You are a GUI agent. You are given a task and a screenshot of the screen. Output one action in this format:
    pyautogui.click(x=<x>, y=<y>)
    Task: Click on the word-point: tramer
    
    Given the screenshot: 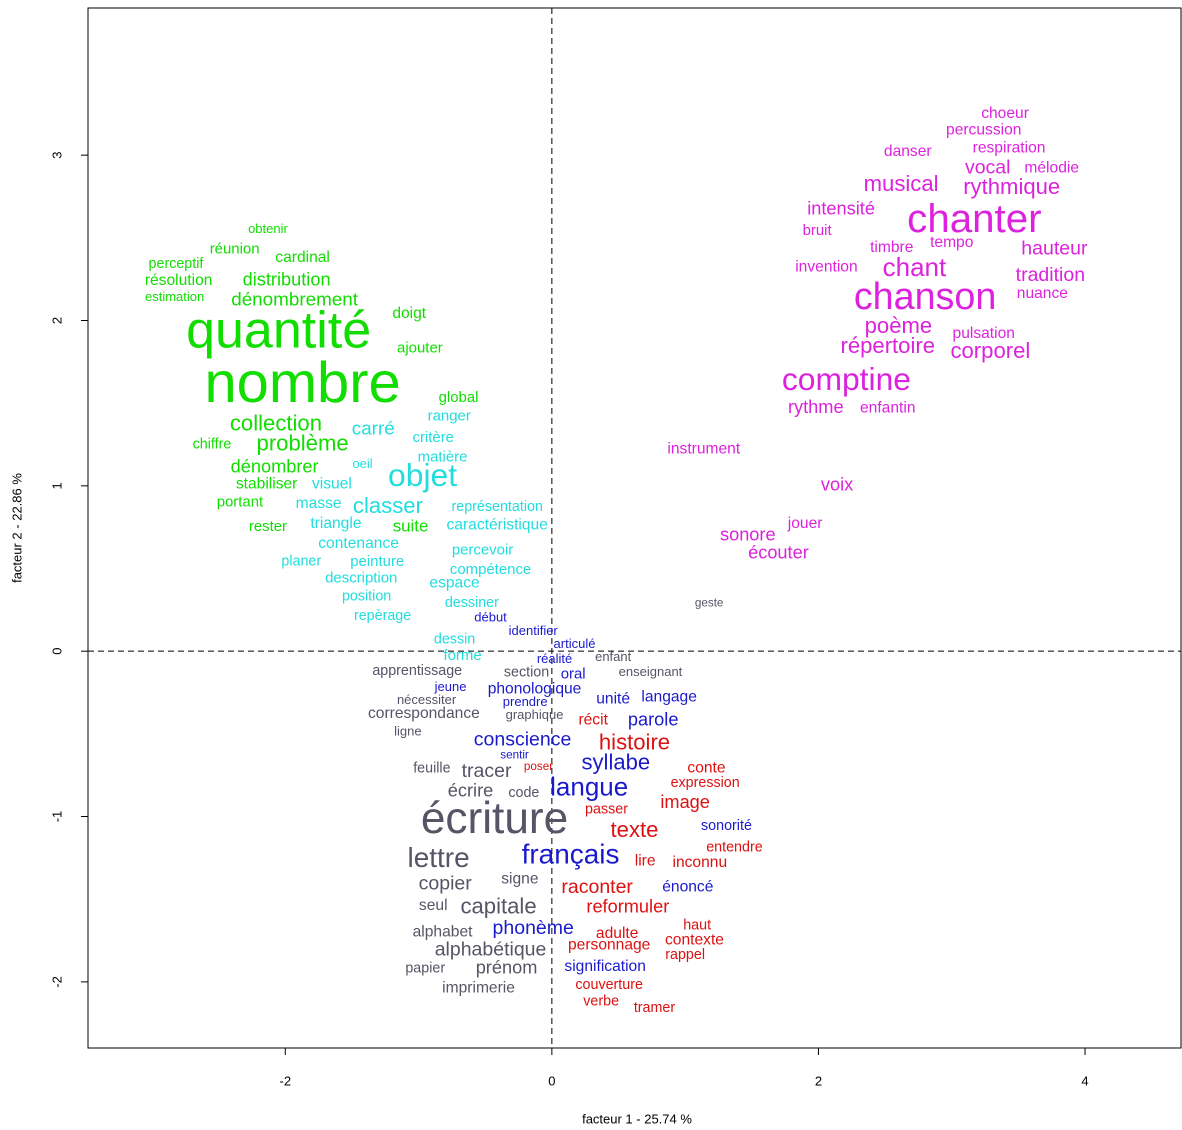 What is the action you would take?
    pyautogui.click(x=655, y=1008)
    